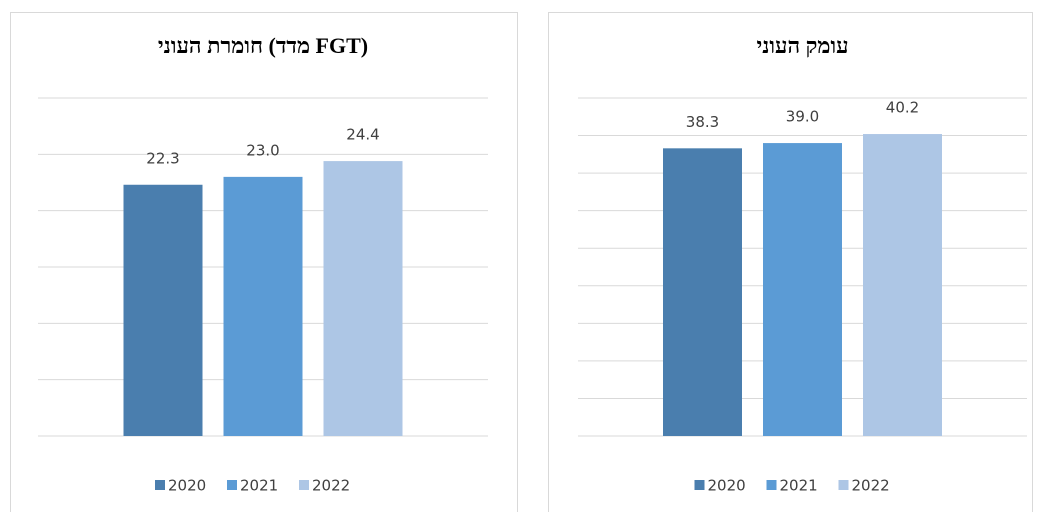 This screenshot has width=1043, height=512. Describe the element at coordinates (802, 117) in the screenshot. I see `value-label: 39.0` at that location.